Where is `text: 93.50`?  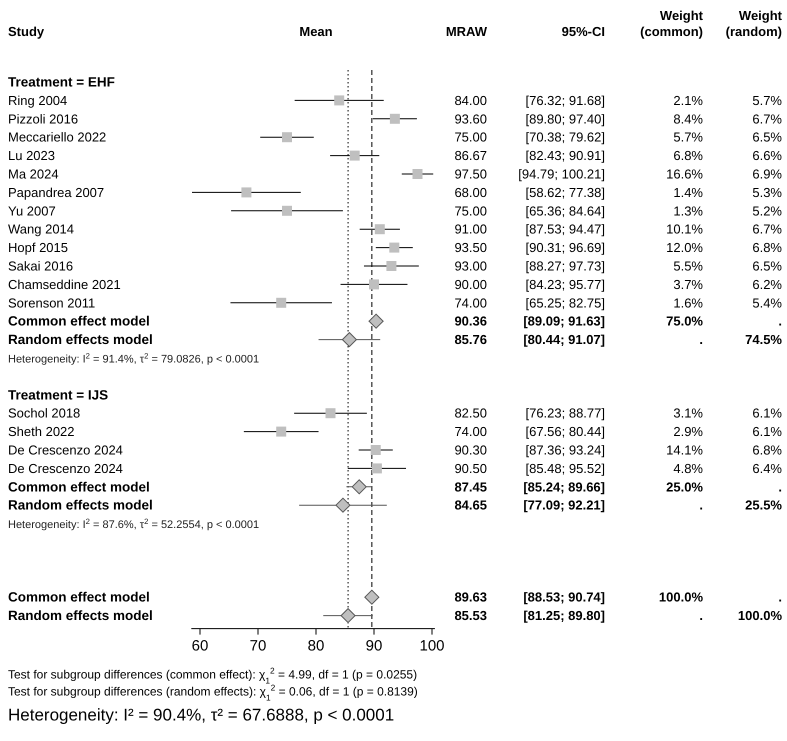
text: 93.50 is located at coordinates (470, 248).